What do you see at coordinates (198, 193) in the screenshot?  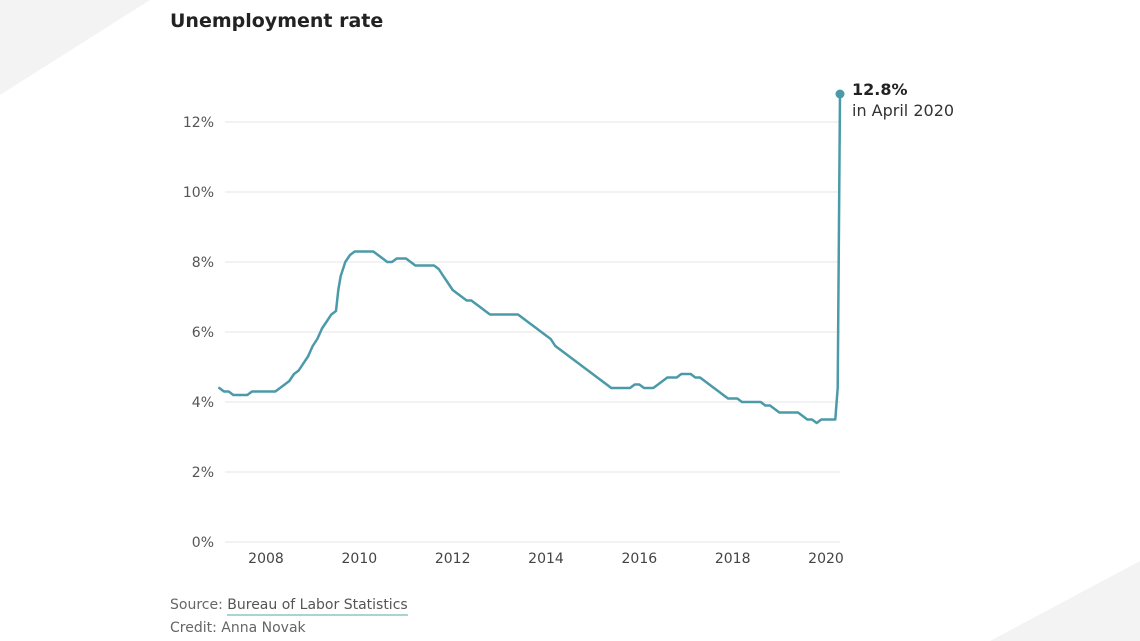 I see `y-tick-label: 10%` at bounding box center [198, 193].